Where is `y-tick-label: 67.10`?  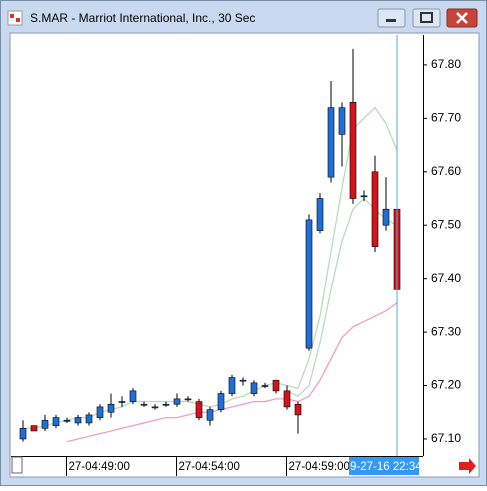
y-tick-label: 67.10 is located at coordinates (446, 438).